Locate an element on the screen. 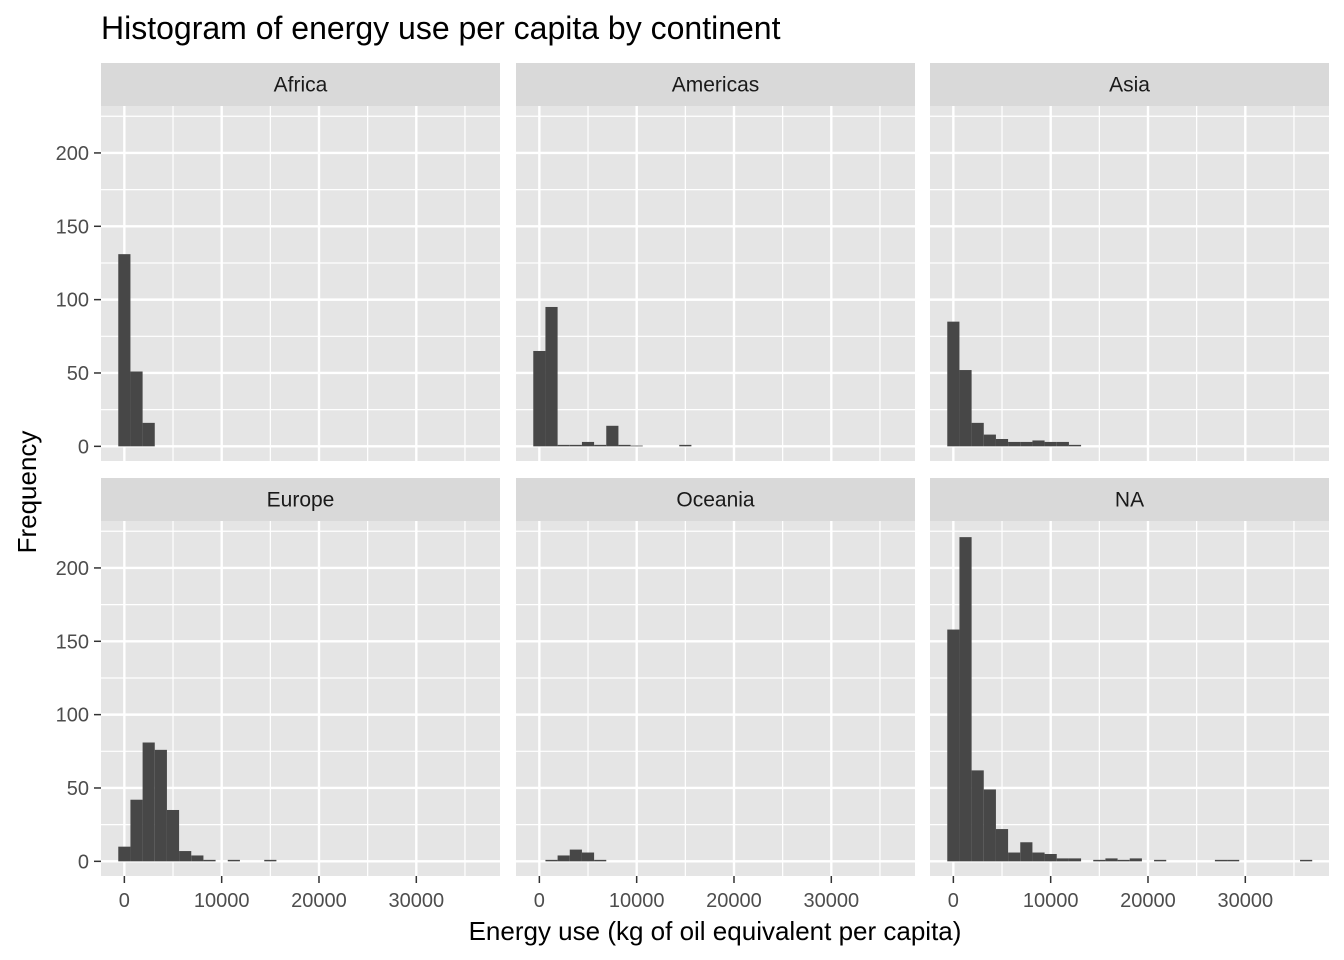  facet-na: NA 0 10000 20000 30000 is located at coordinates (1129, 695).